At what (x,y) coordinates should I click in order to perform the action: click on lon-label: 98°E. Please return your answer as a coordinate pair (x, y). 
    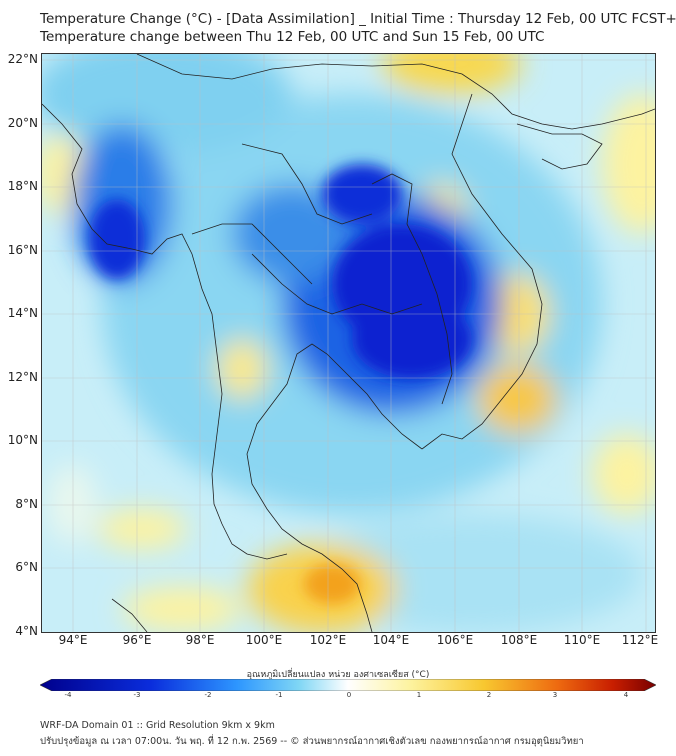
    Looking at the image, I should click on (200, 640).